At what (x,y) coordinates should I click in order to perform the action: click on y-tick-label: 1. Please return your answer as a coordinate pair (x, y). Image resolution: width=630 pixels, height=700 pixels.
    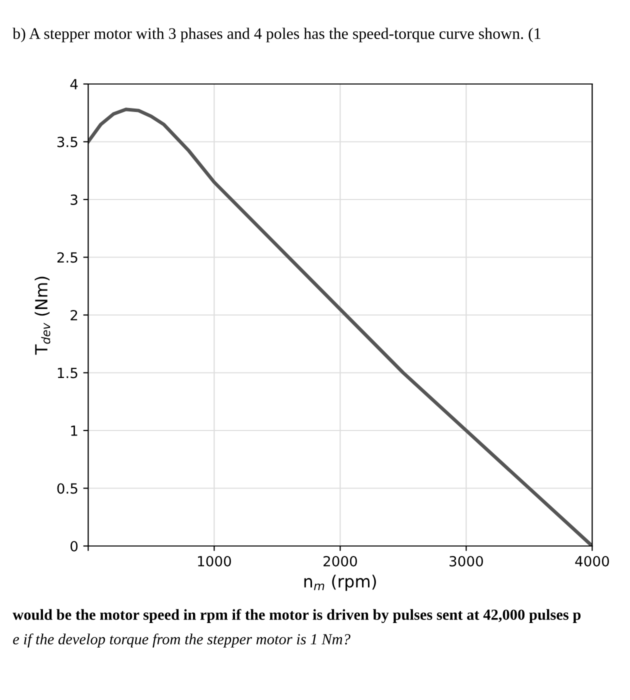
    Looking at the image, I should click on (74, 431).